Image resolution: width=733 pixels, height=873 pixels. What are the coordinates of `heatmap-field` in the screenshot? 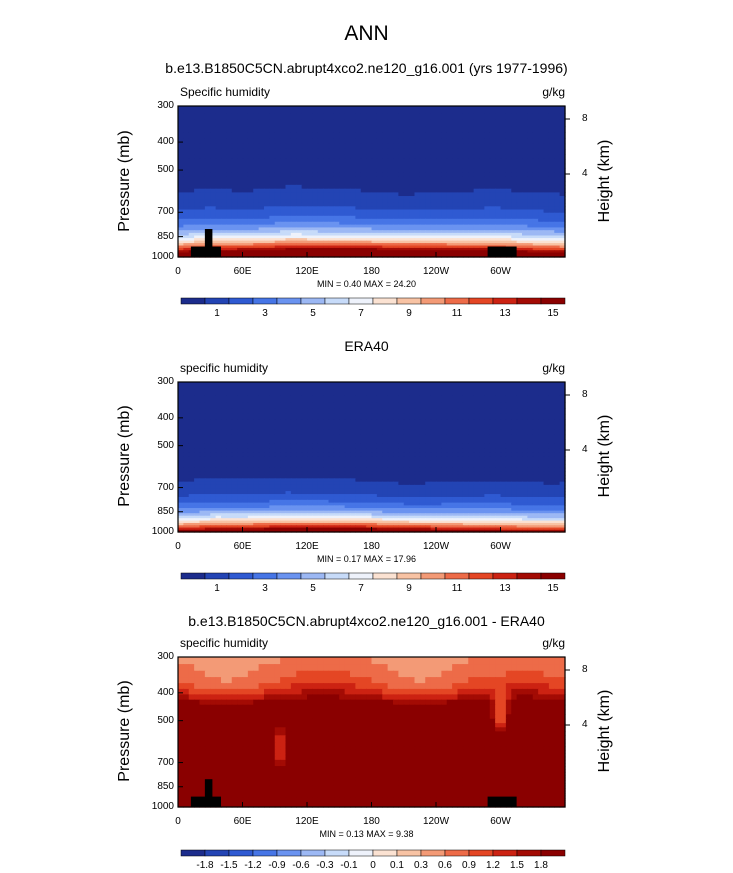 It's located at (372, 457).